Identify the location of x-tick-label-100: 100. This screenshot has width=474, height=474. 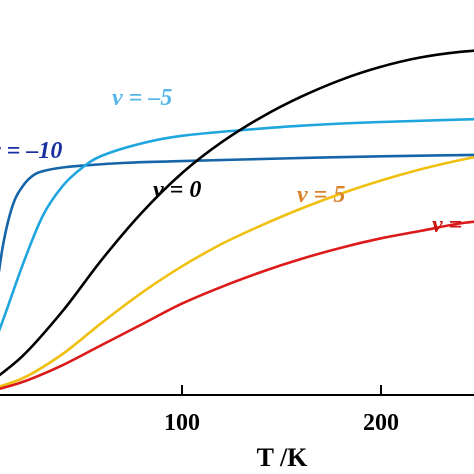
(182, 423).